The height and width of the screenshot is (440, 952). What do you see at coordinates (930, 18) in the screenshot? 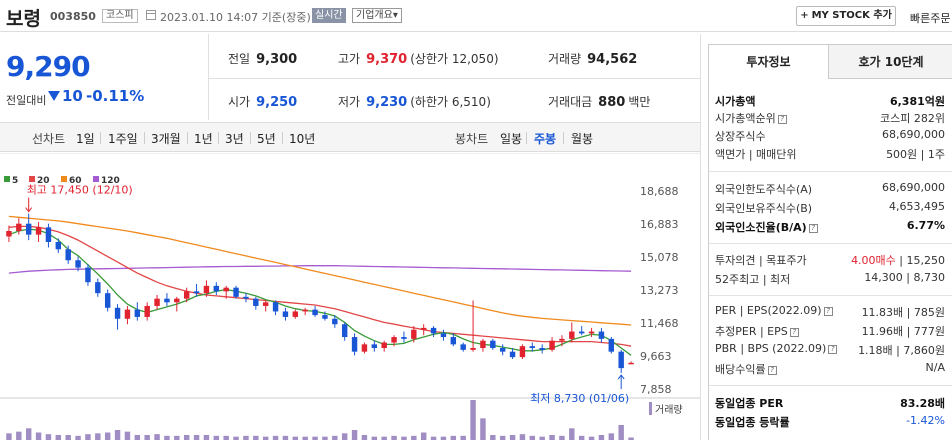
I see `quick-order-link: 빠른주문` at bounding box center [930, 18].